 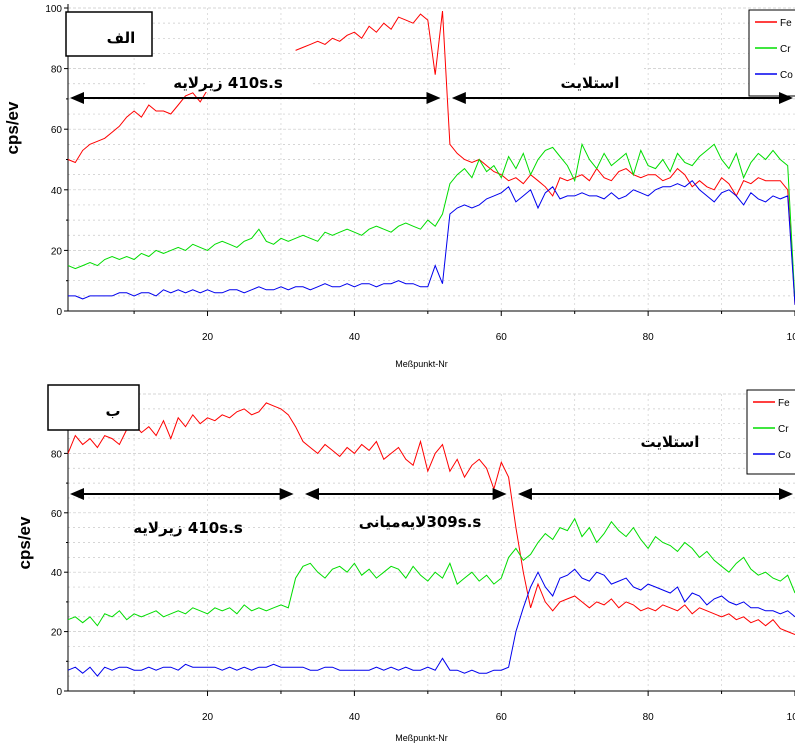 I want to click on series-line-cr, so click(x=431, y=572).